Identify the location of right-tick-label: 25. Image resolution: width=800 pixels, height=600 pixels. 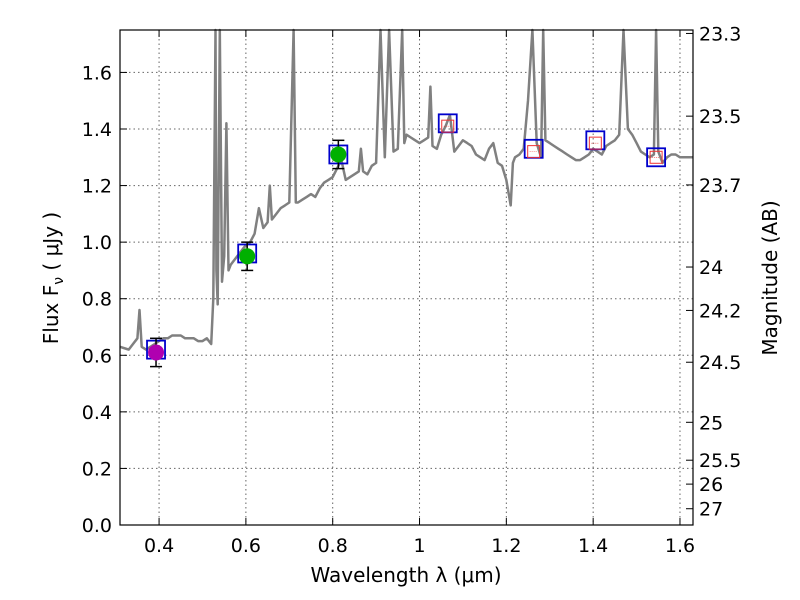
(711, 423).